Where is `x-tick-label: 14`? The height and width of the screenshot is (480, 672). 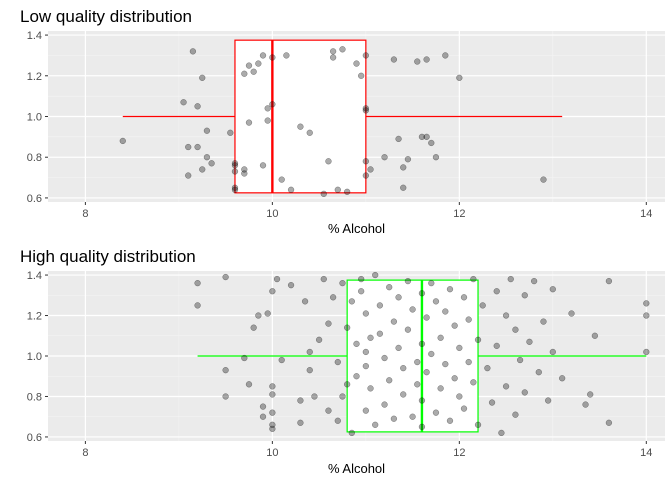
x-tick-label: 14 is located at coordinates (646, 453).